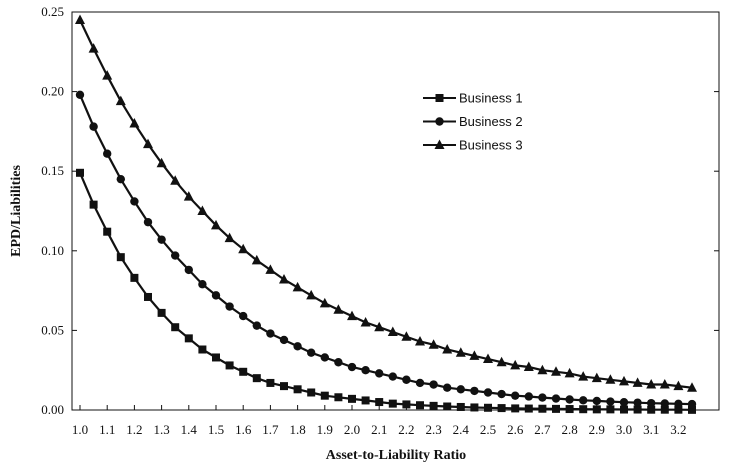  What do you see at coordinates (189, 429) in the screenshot?
I see `x-tick-label: 1.4` at bounding box center [189, 429].